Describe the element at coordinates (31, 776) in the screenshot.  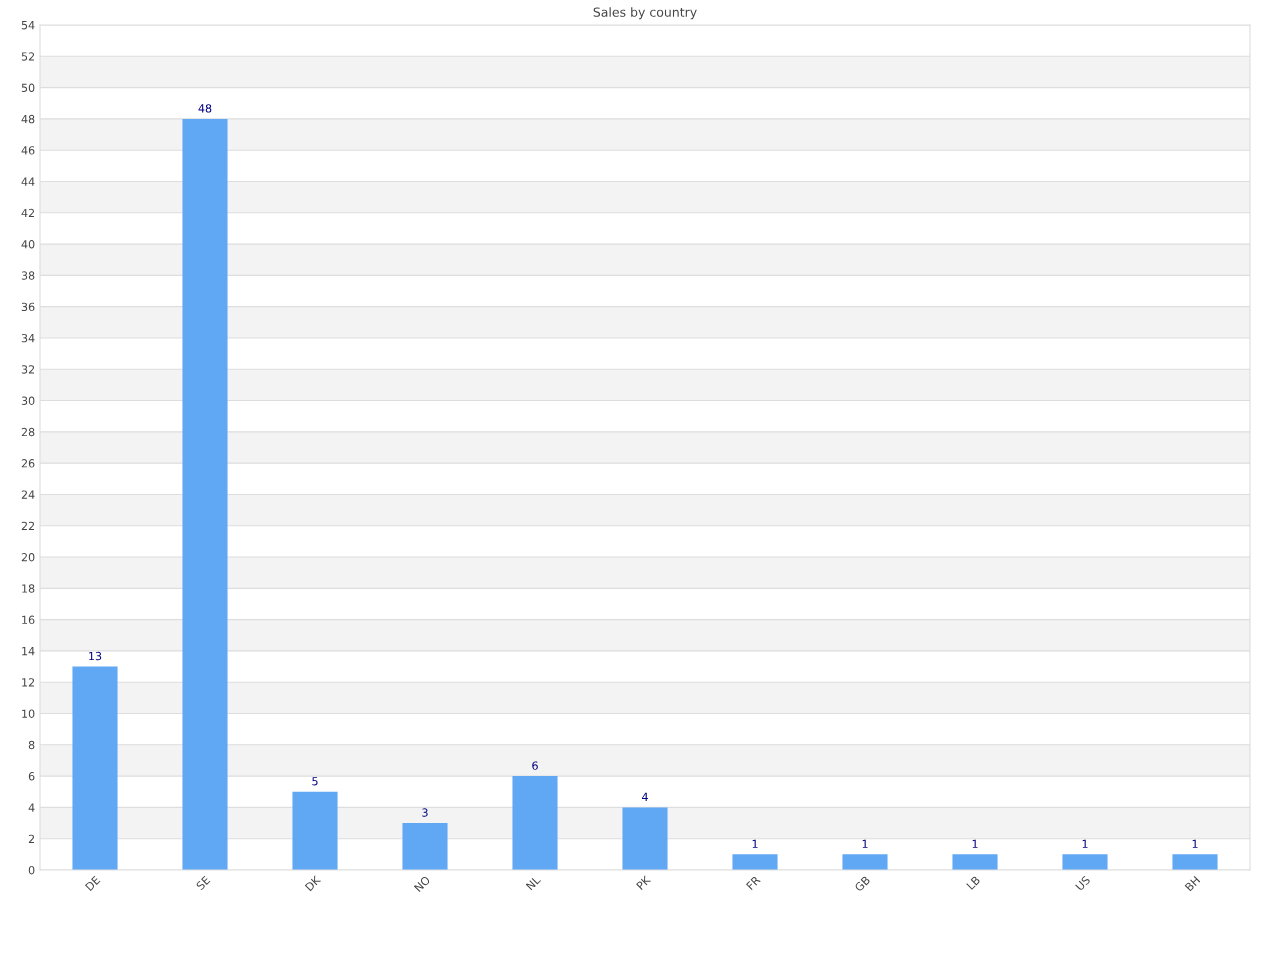
I see `y-tick-label: 6` at that location.